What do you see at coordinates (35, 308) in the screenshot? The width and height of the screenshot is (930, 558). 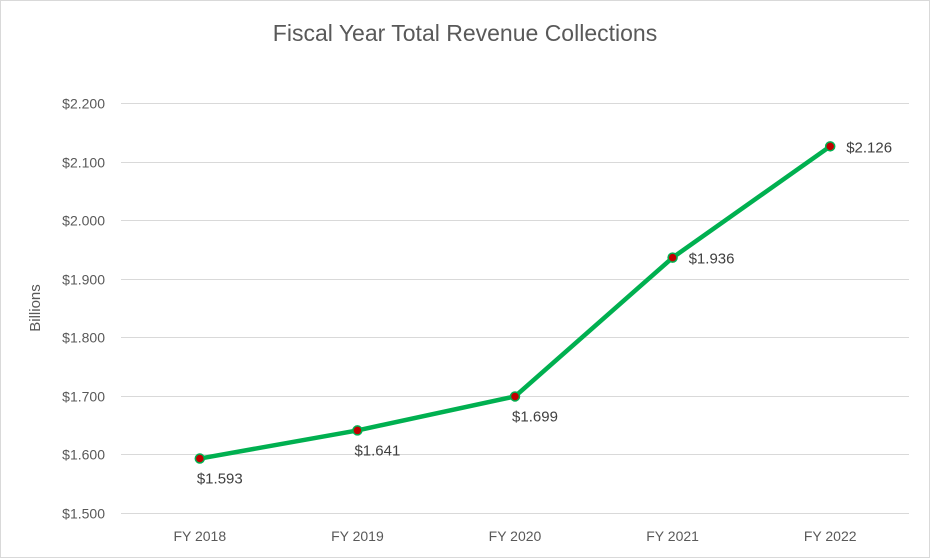 I see `y-axis-label: Billions` at bounding box center [35, 308].